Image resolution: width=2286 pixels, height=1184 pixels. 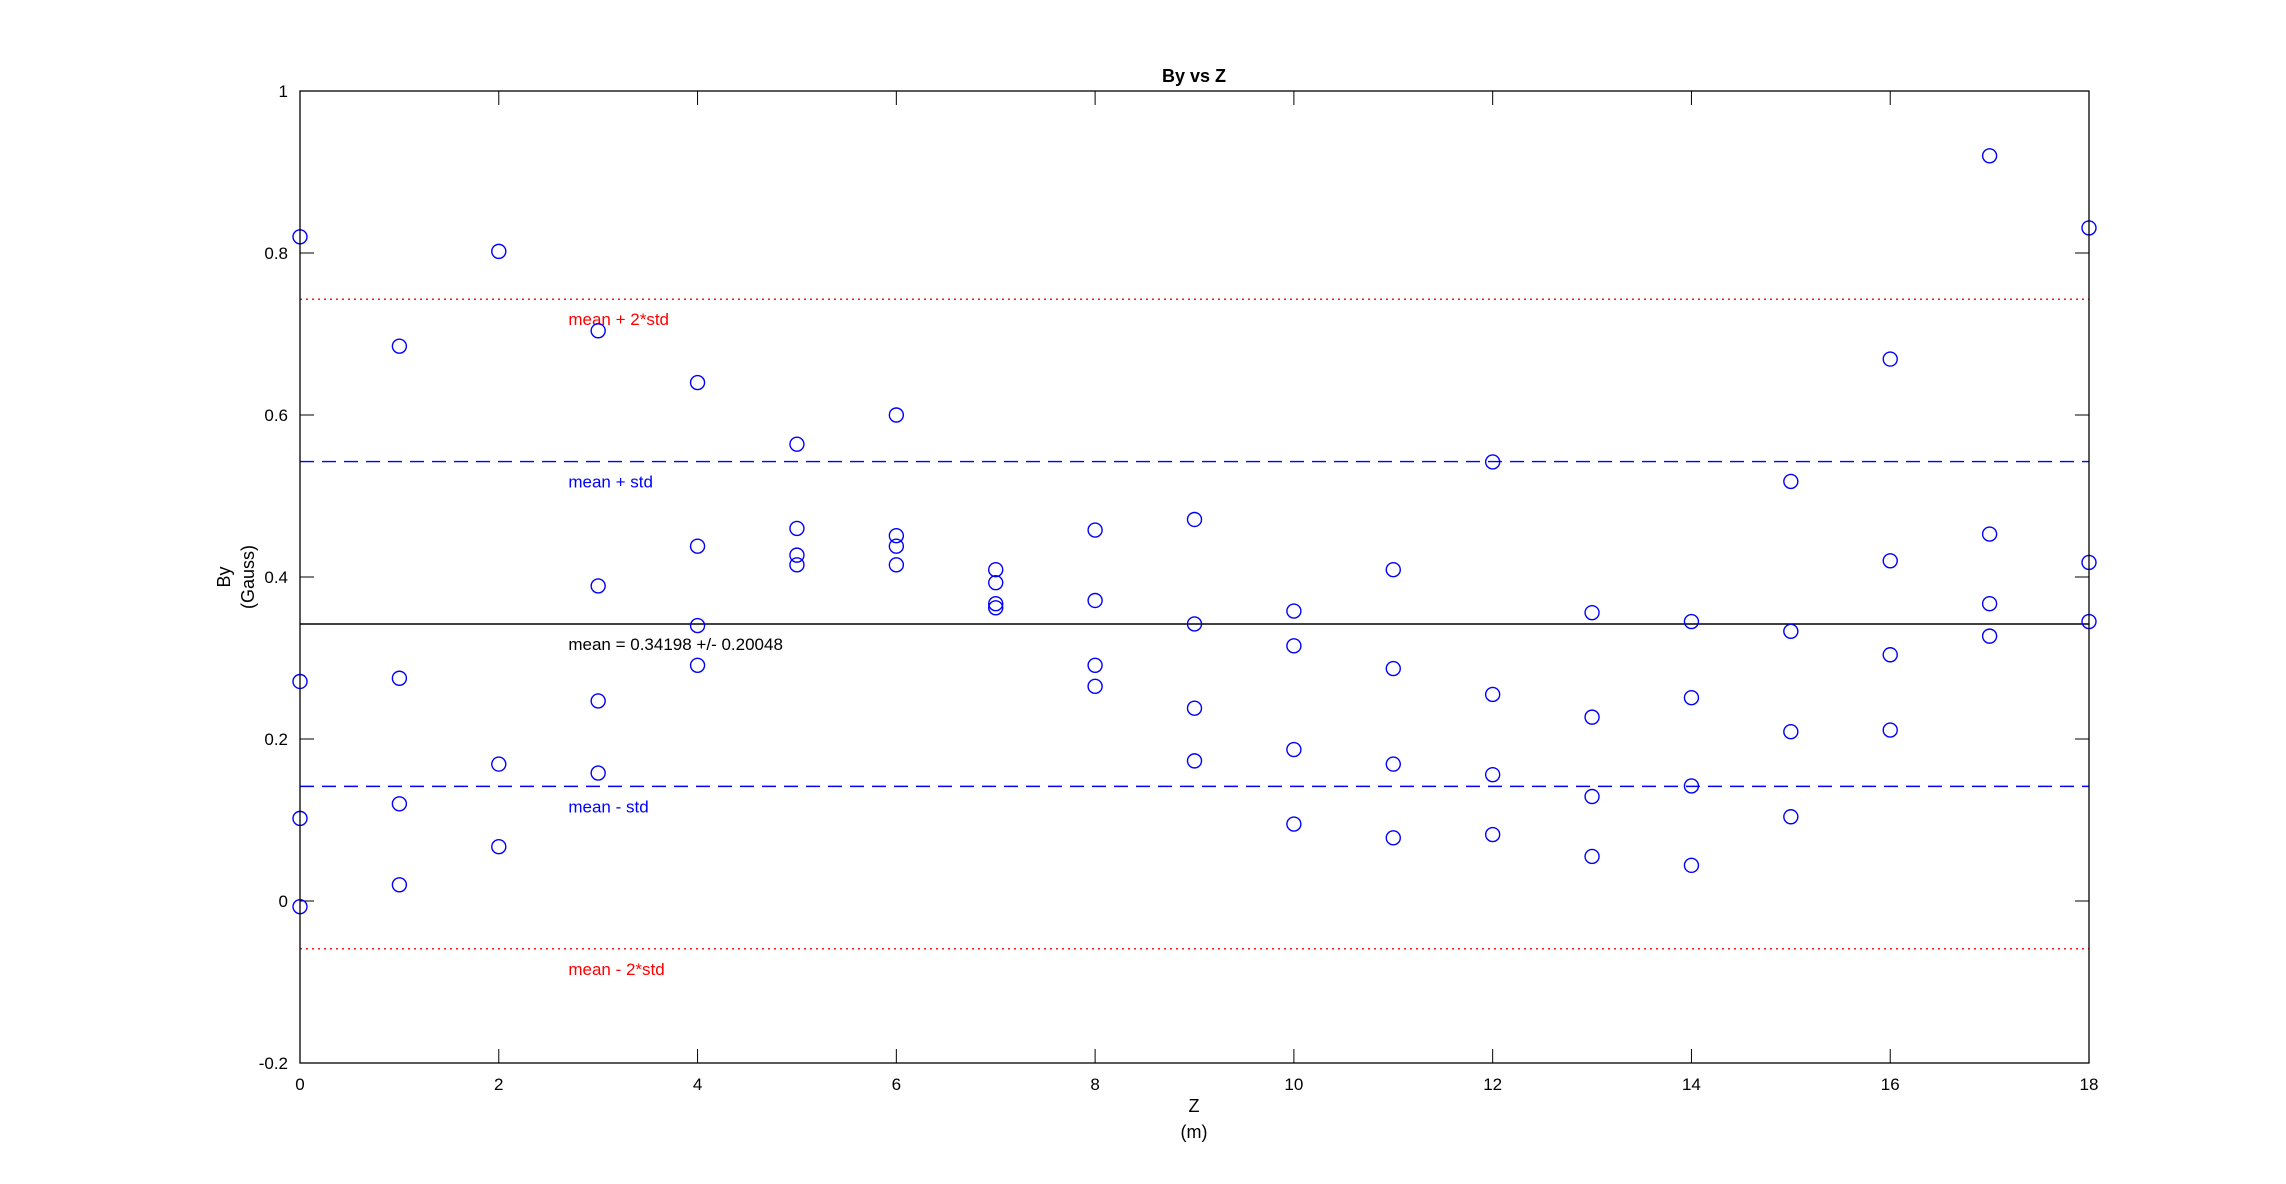 I want to click on x-tick-label: 16, so click(x=1890, y=1084).